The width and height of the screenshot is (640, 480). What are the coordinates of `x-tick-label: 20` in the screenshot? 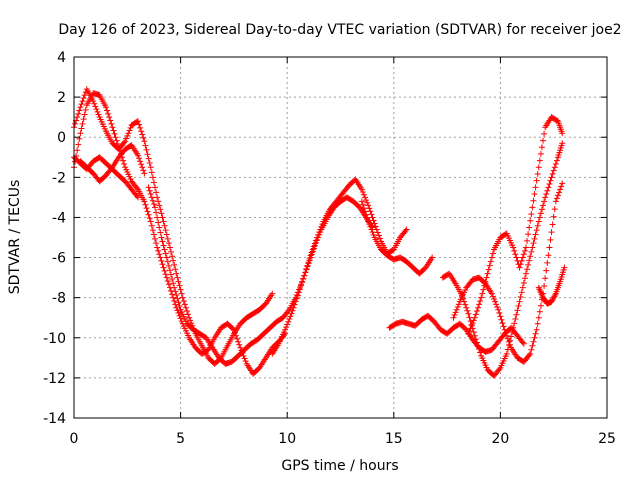 It's located at (500, 439).